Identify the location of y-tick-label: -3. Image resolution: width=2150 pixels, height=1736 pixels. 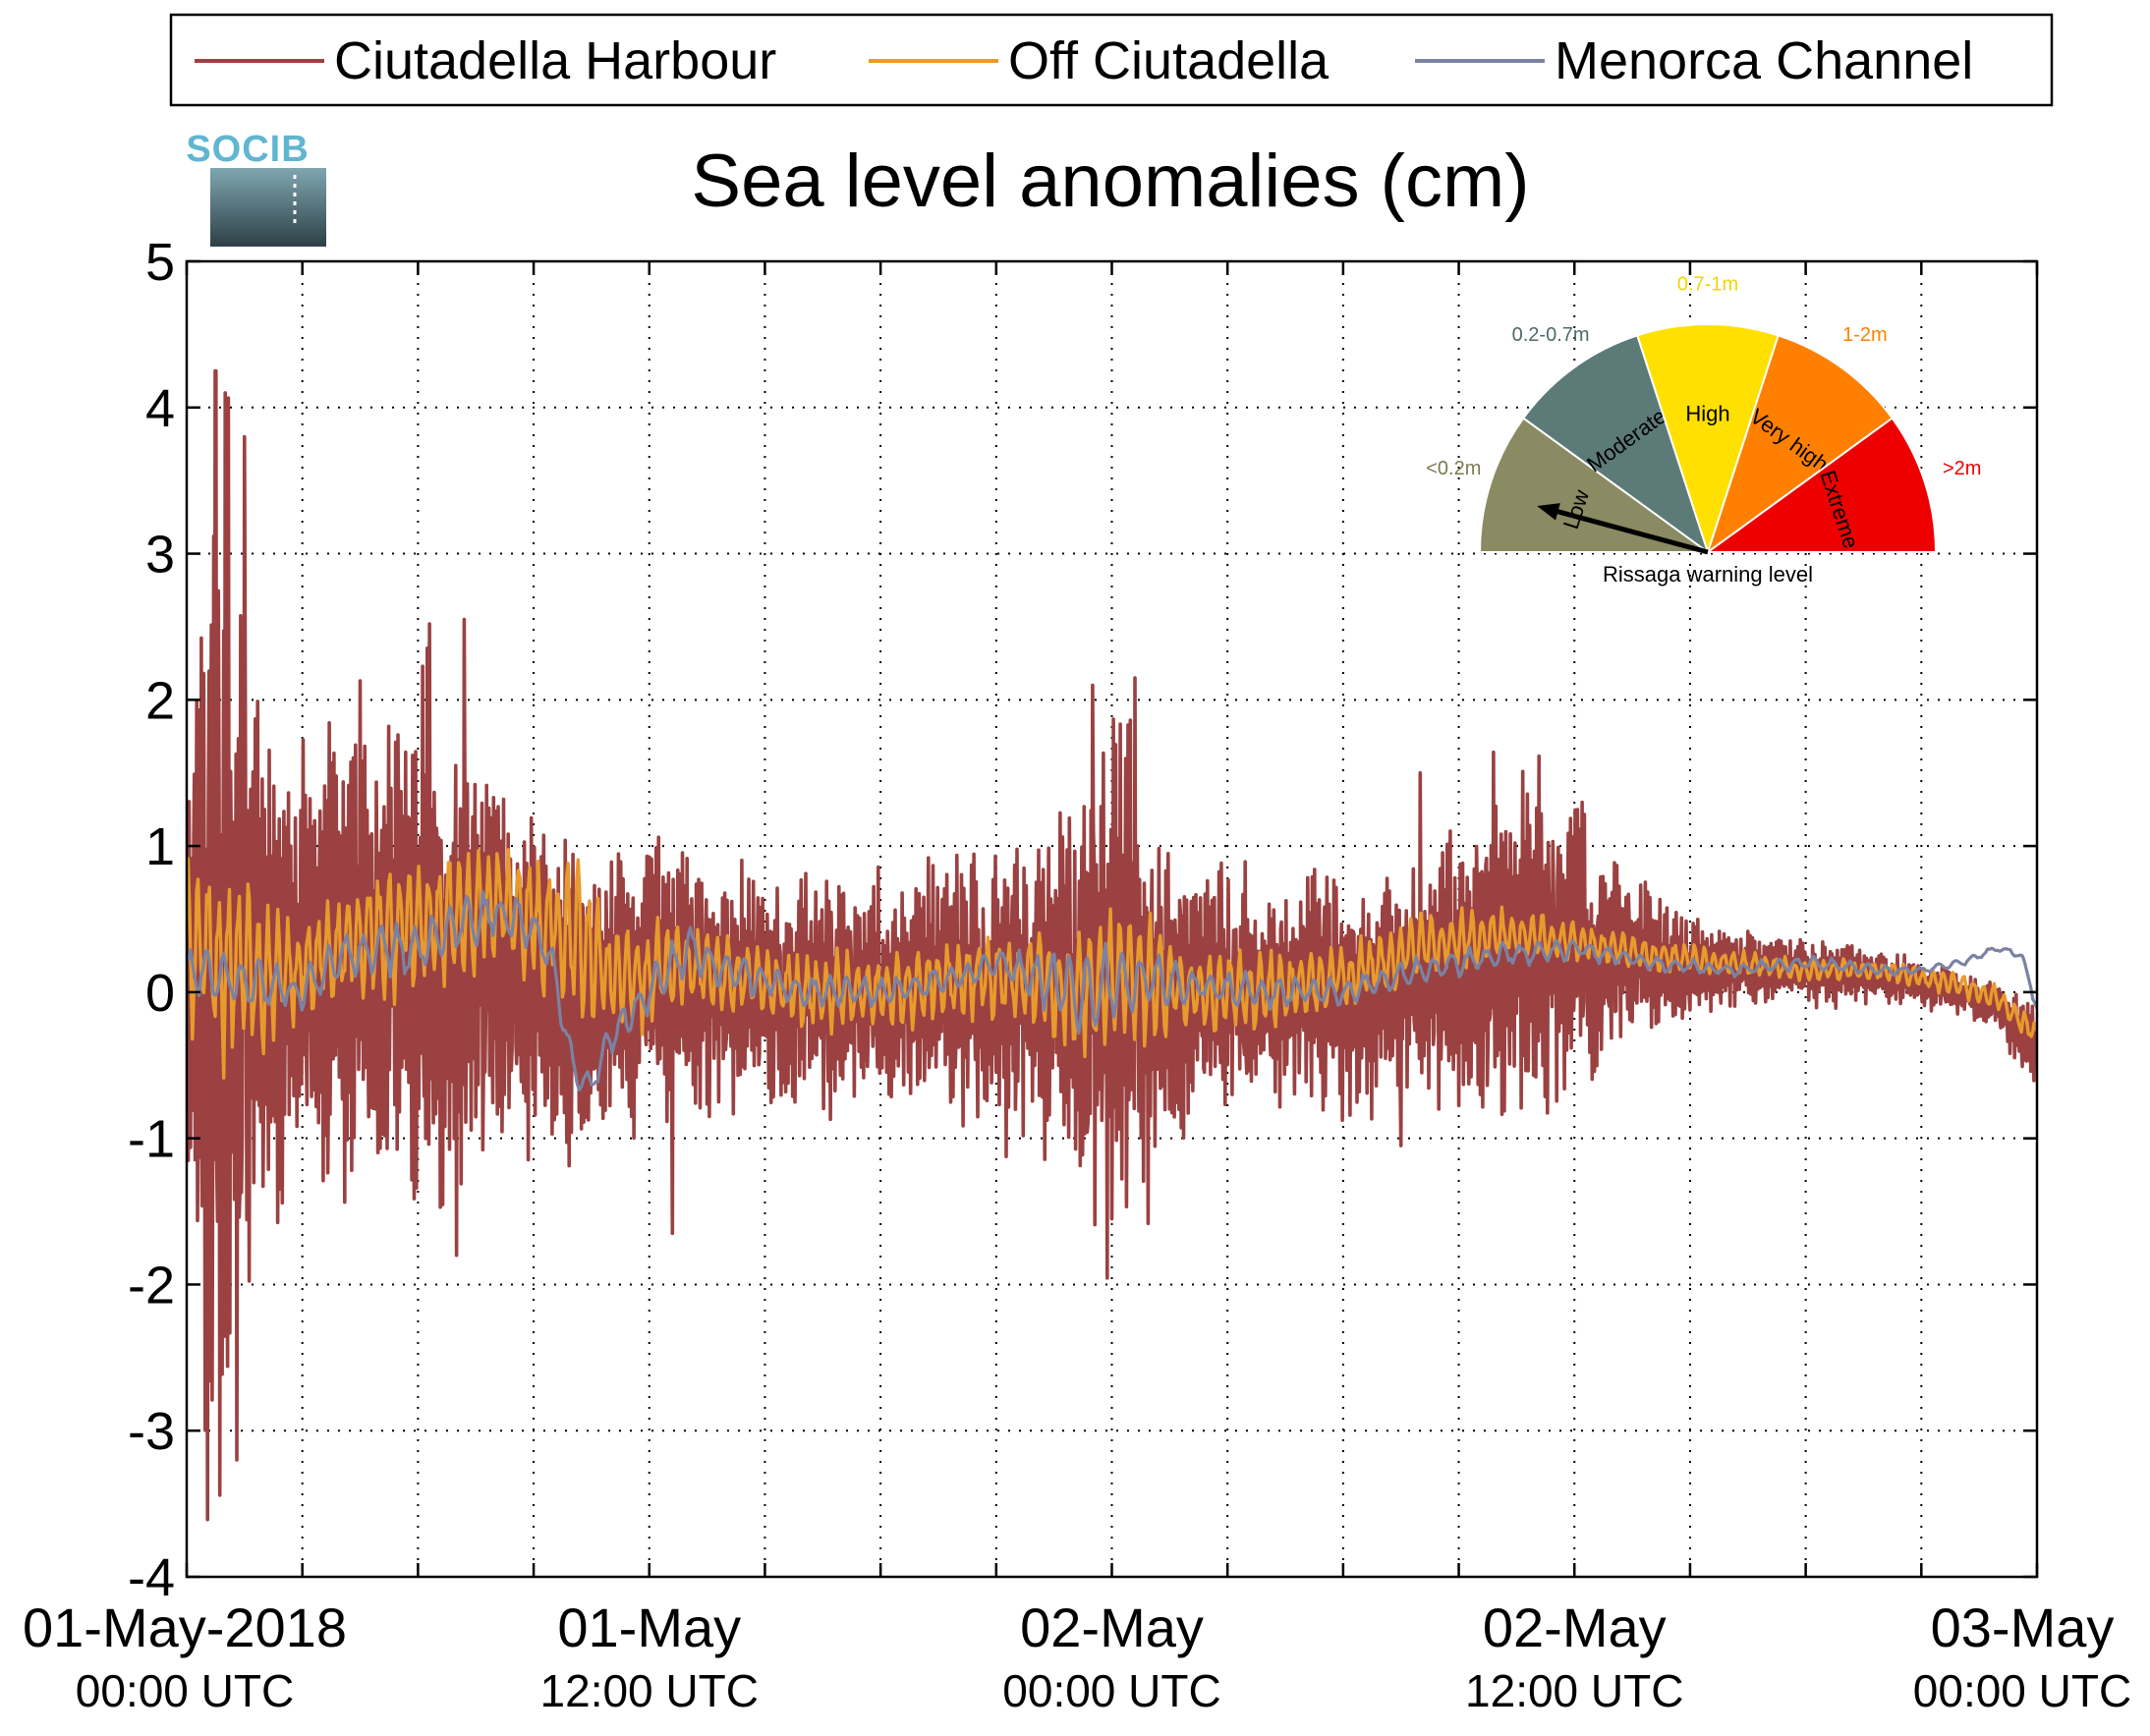
(151, 1431).